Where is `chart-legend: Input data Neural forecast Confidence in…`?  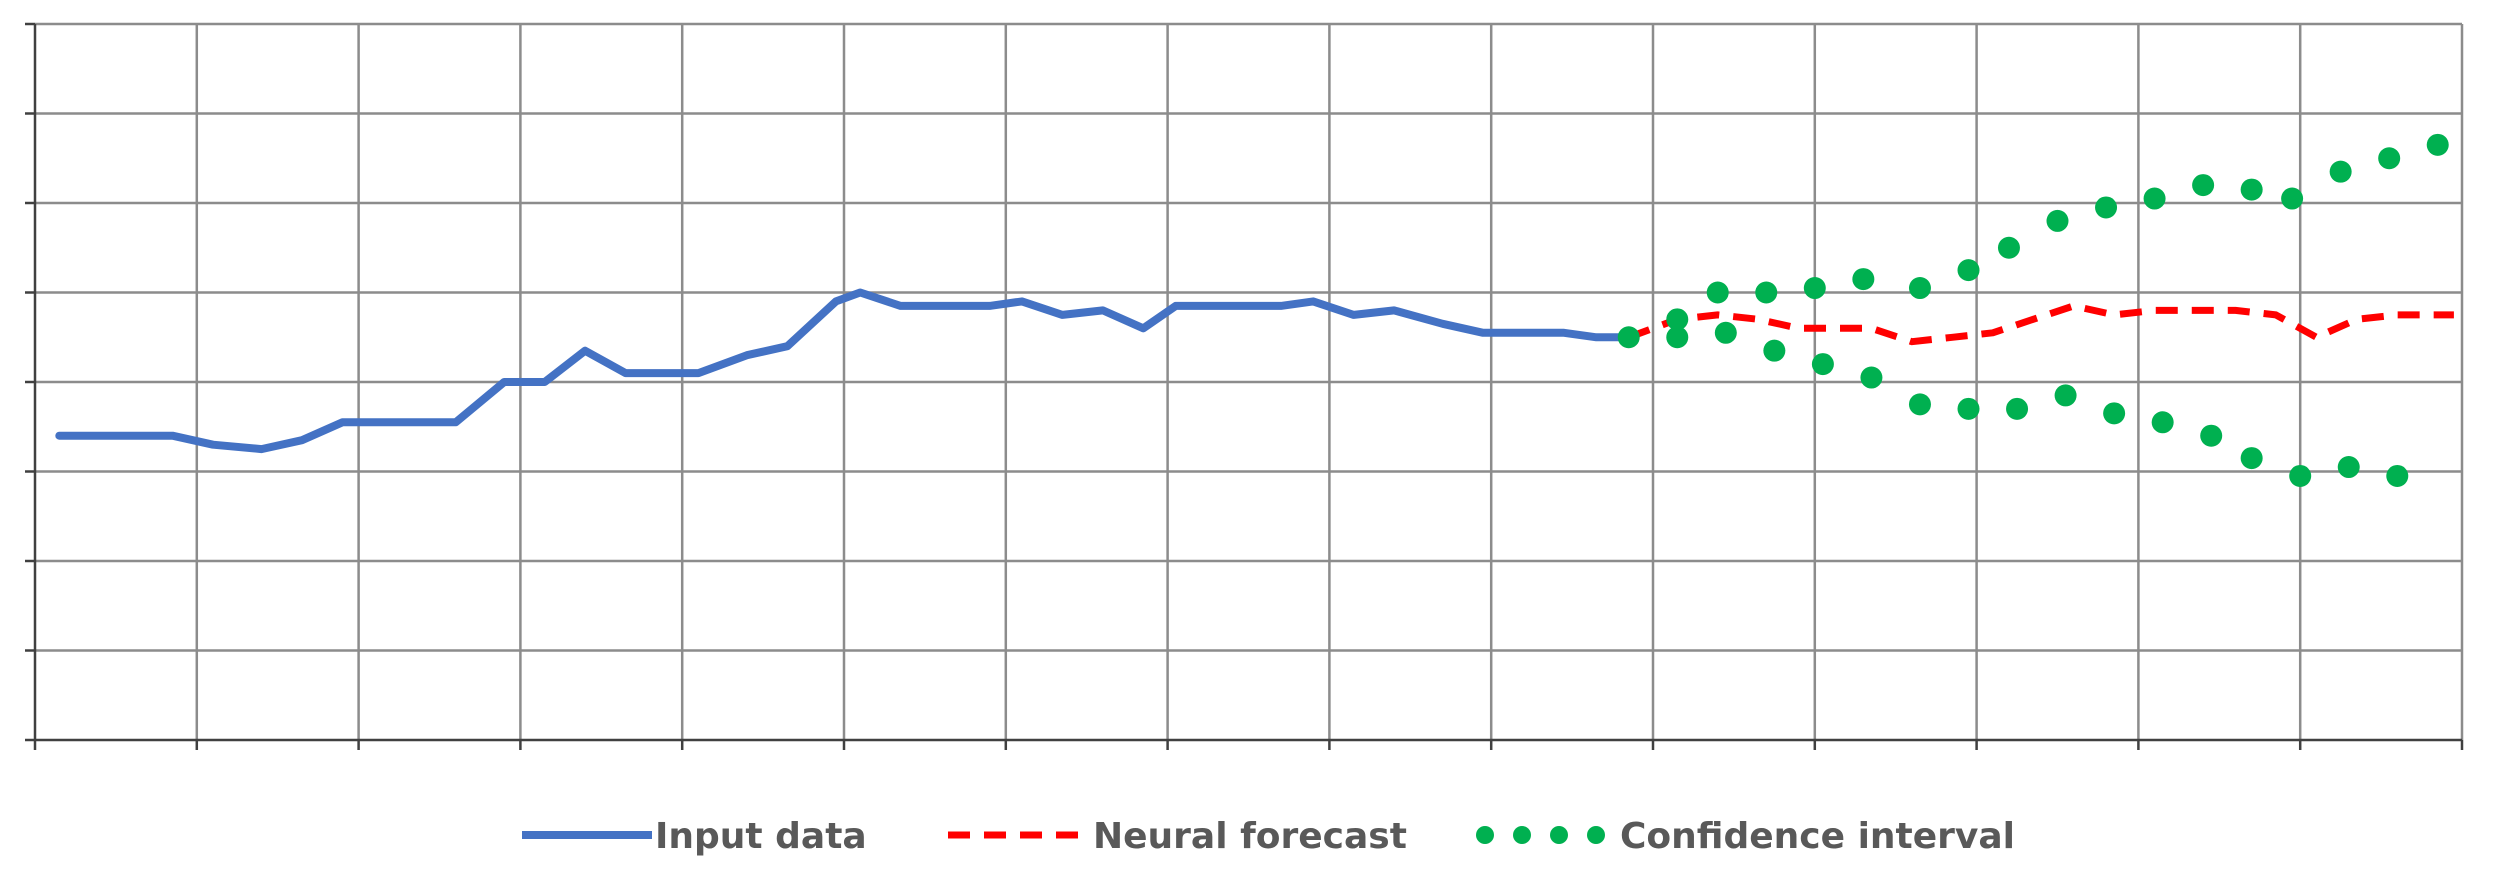
chart-legend: Input data Neural forecast Confidence in… is located at coordinates (1268, 836).